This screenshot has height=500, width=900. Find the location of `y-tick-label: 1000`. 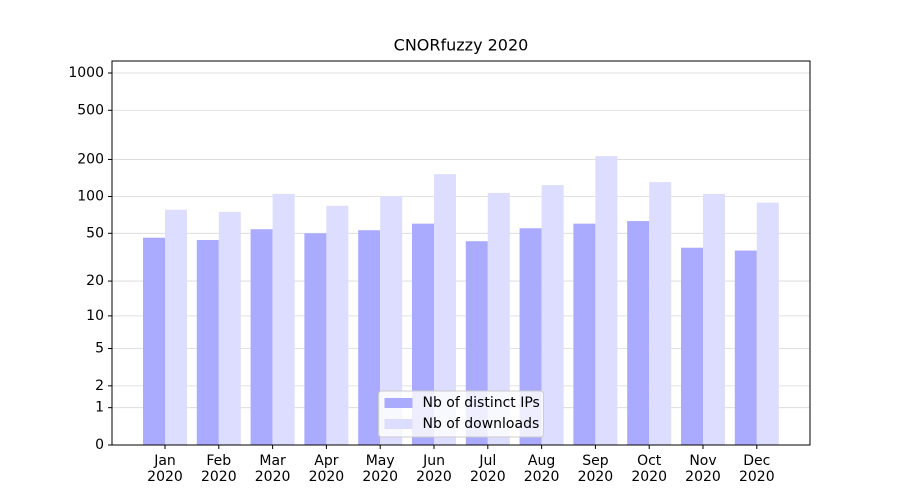

y-tick-label: 1000 is located at coordinates (86, 73).